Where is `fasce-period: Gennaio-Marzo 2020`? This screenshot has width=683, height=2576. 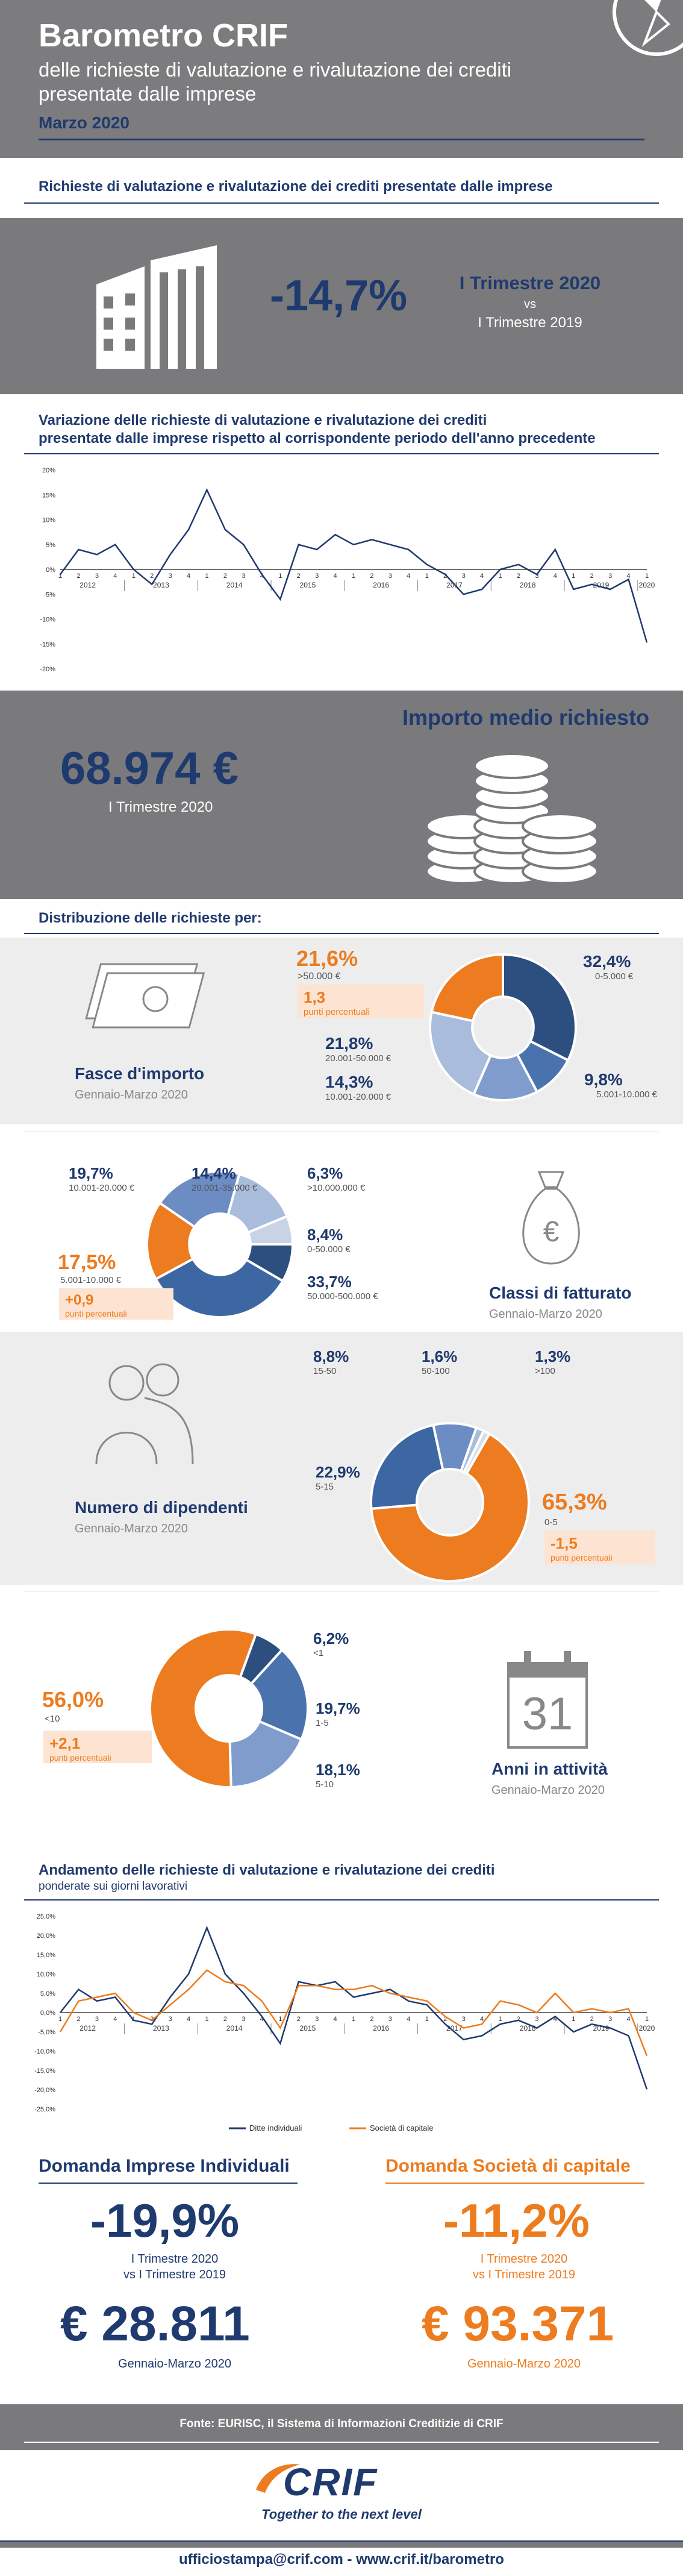 fasce-period: Gennaio-Marzo 2020 is located at coordinates (131, 1095).